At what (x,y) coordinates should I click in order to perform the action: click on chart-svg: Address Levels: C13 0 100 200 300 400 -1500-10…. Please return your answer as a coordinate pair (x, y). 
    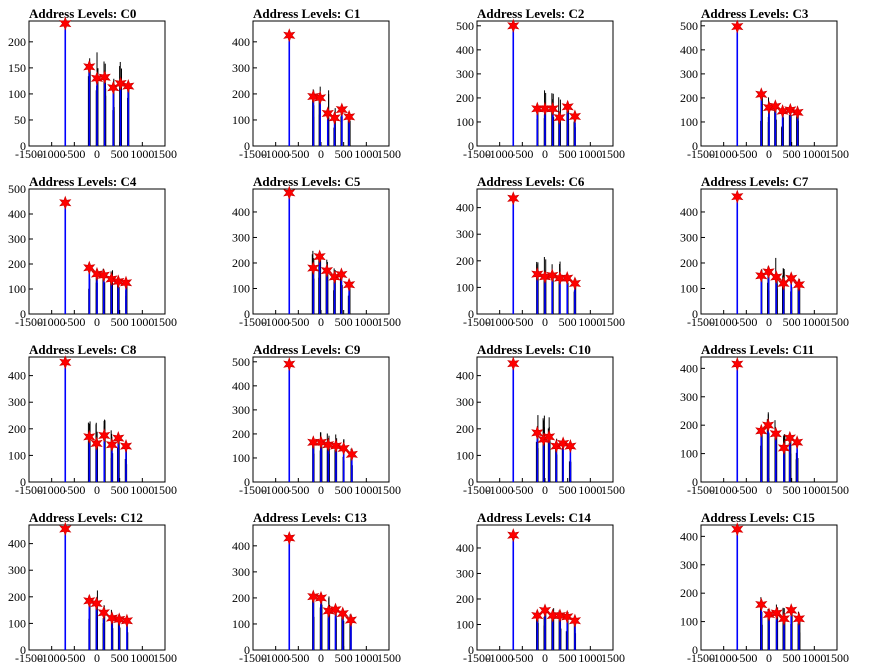
    Looking at the image, I should click on (316, 587).